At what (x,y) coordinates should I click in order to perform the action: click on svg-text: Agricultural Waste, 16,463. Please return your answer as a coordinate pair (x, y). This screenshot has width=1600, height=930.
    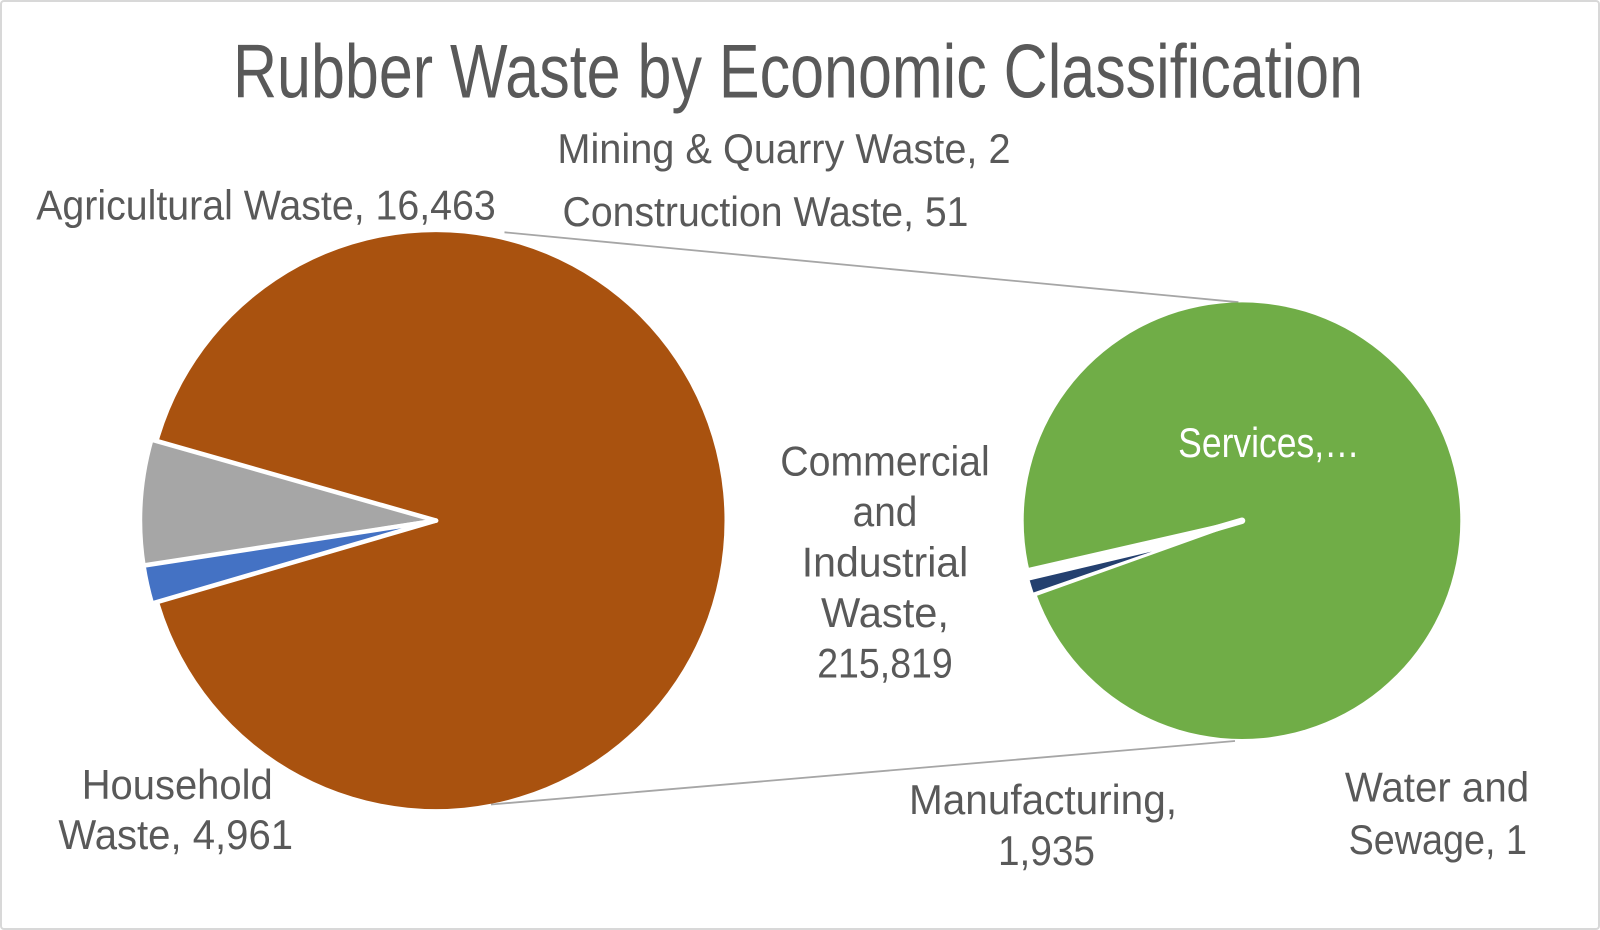
    Looking at the image, I should click on (266, 204).